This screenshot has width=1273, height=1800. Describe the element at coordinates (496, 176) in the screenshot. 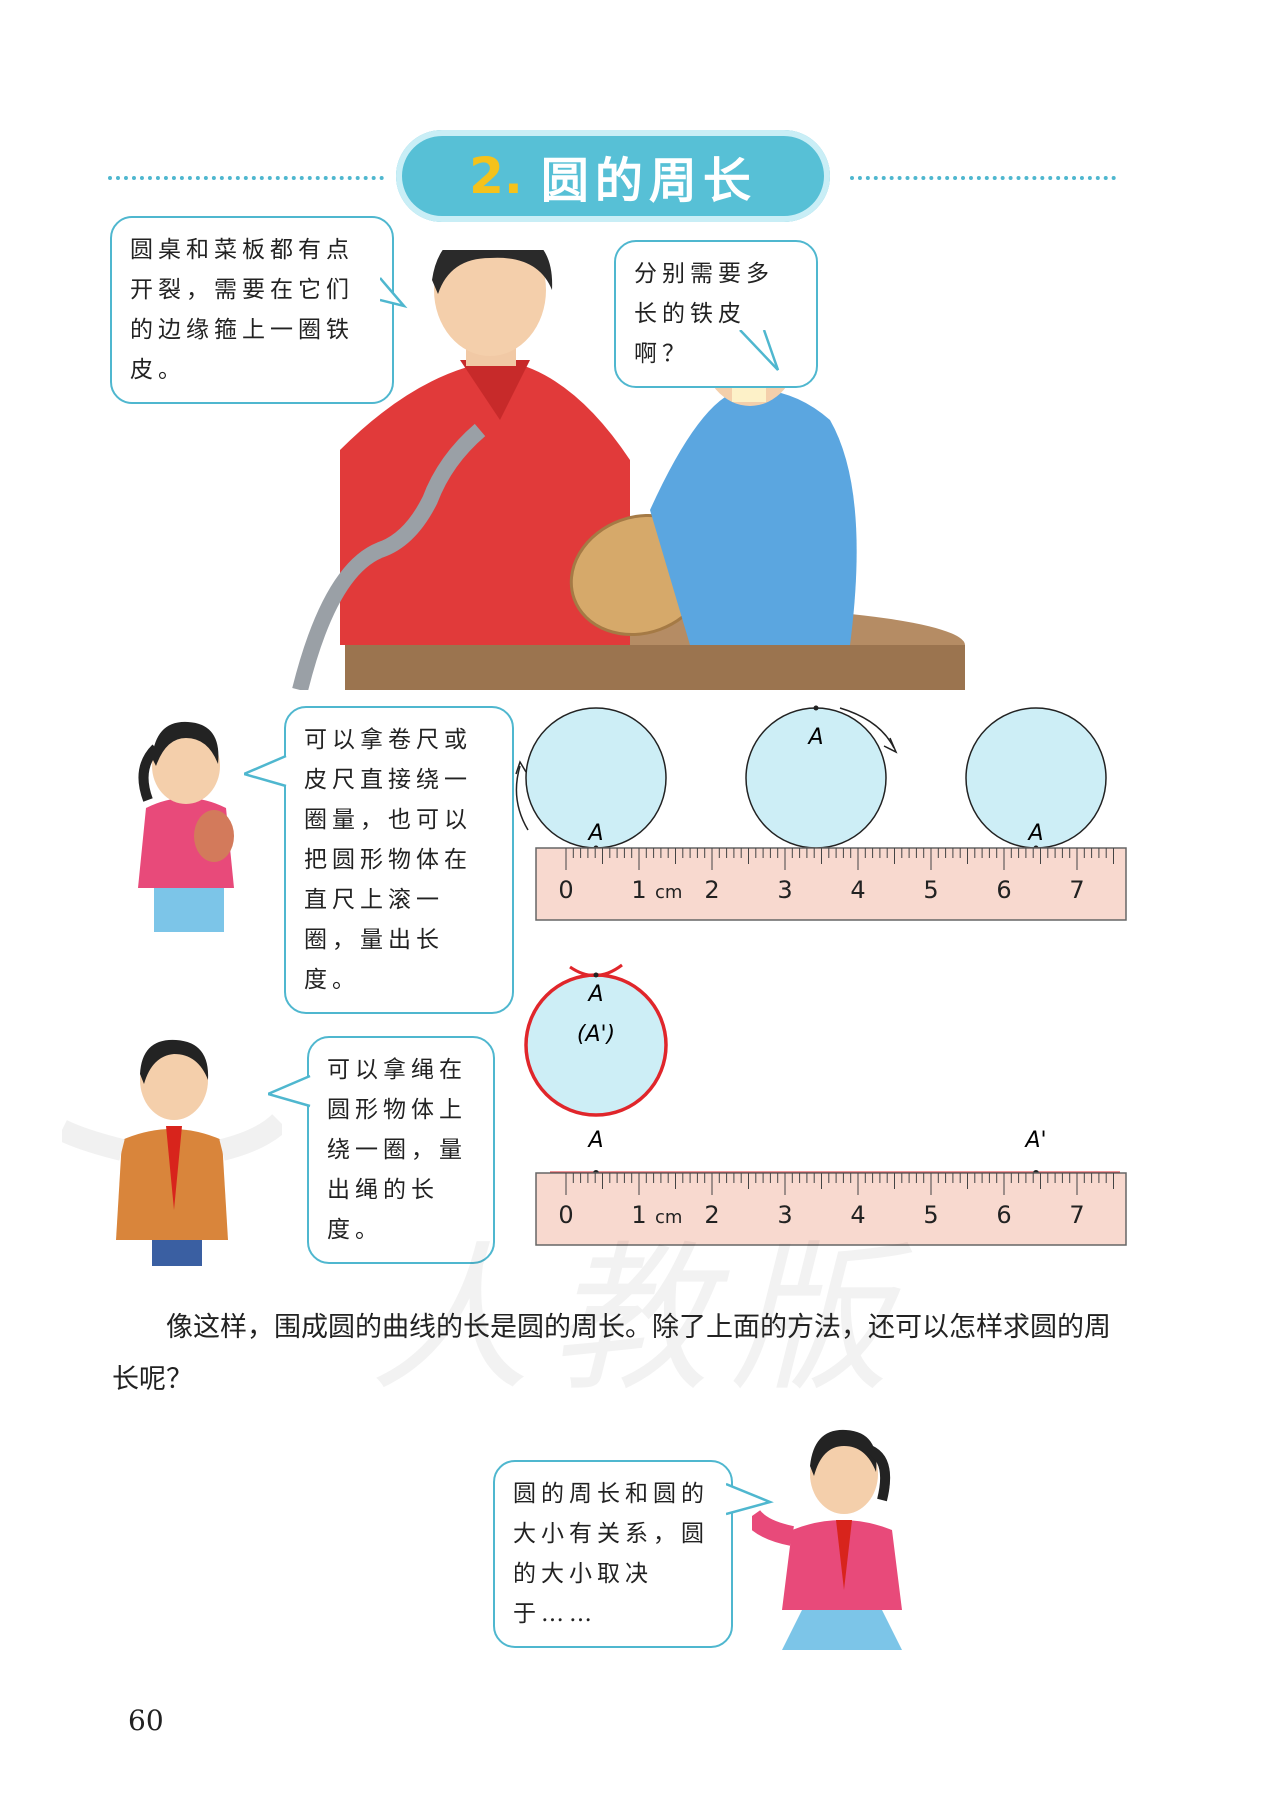

I see `section-number: 2.` at that location.